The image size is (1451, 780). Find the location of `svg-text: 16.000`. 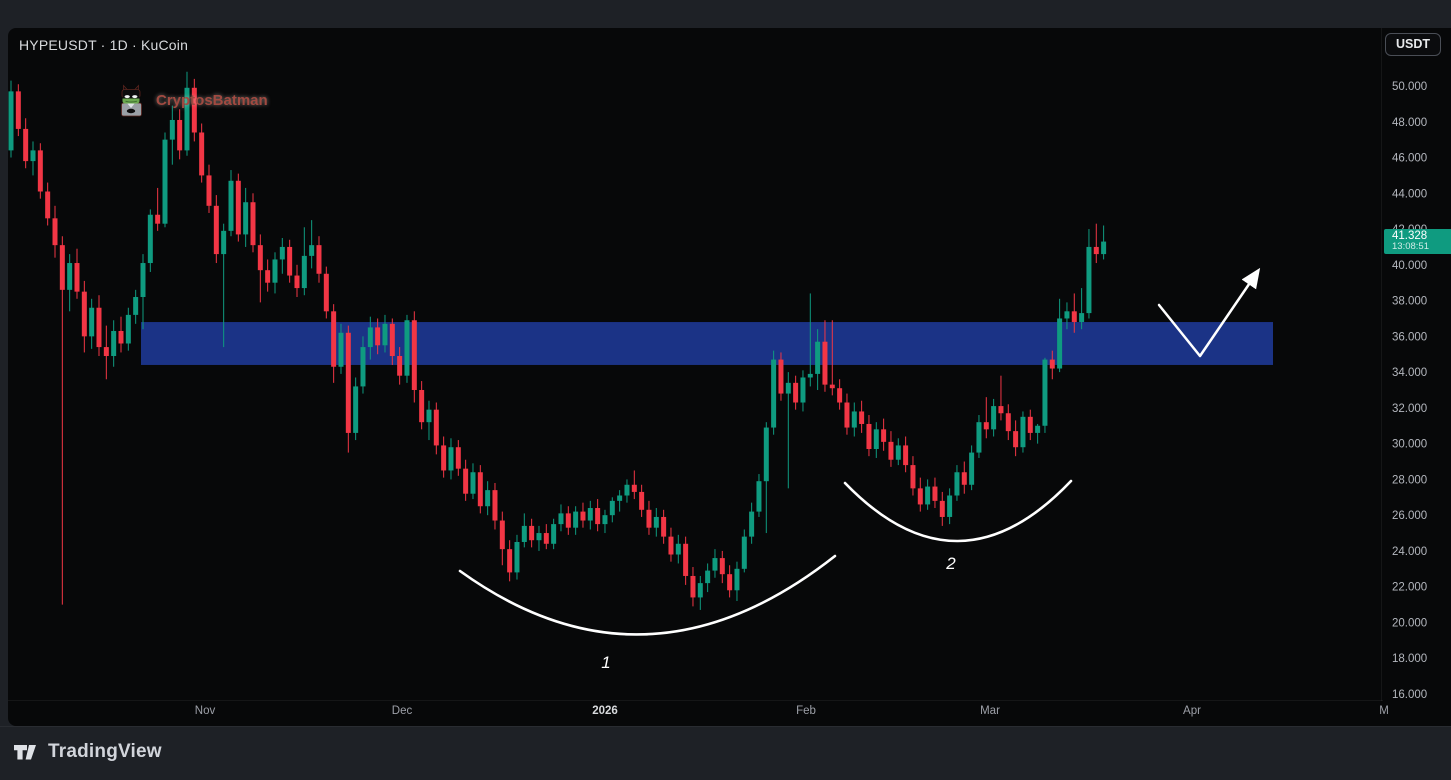

svg-text: 16.000 is located at coordinates (1409, 695).